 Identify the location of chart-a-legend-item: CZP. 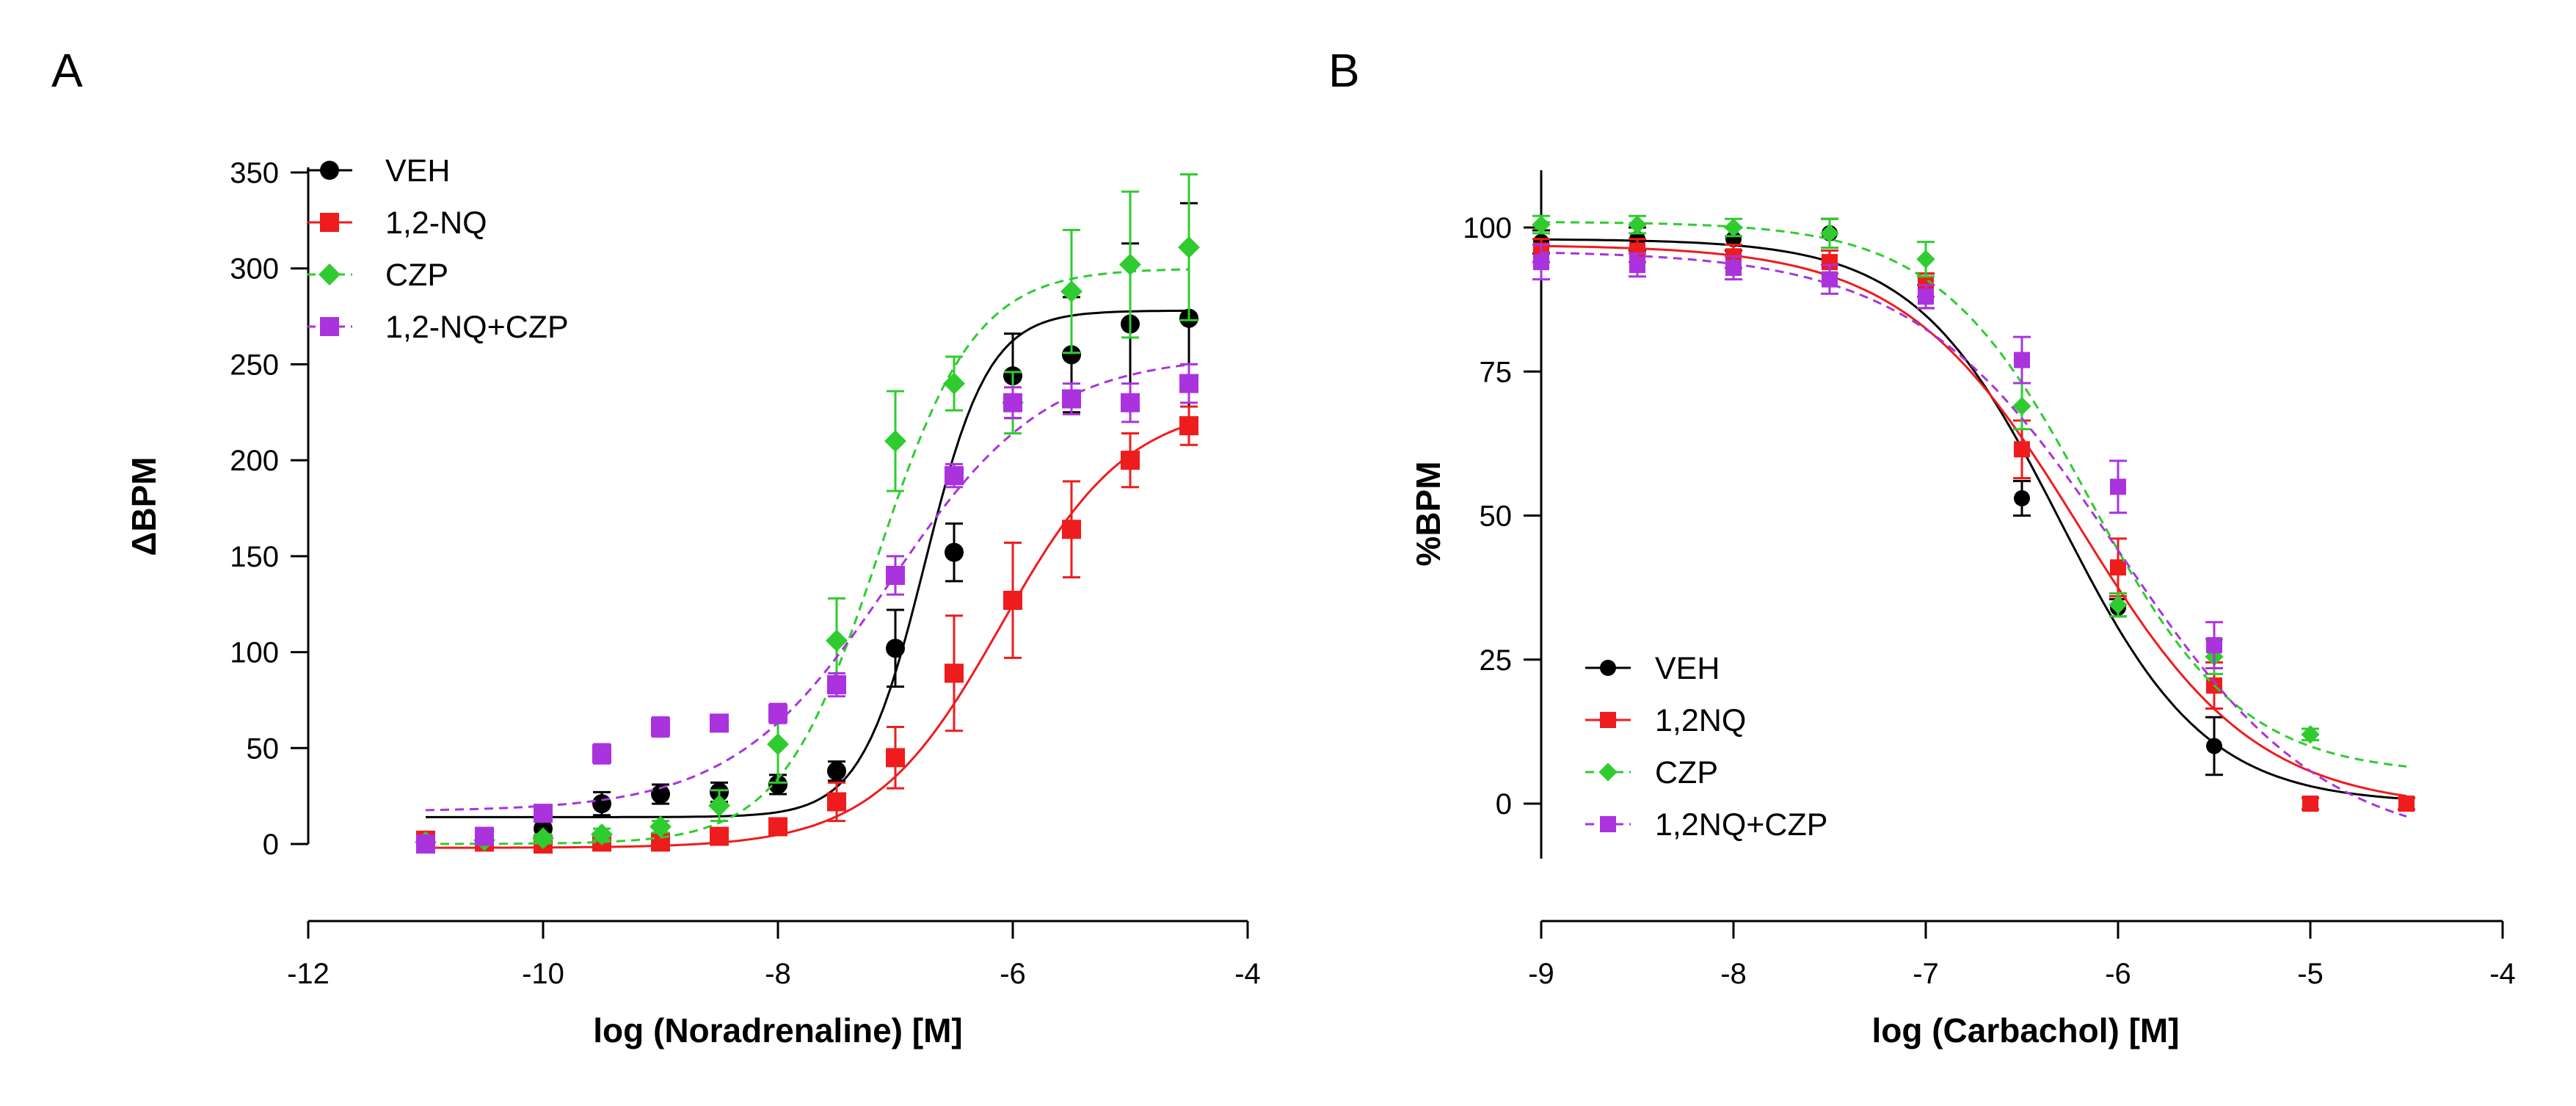
(377, 275).